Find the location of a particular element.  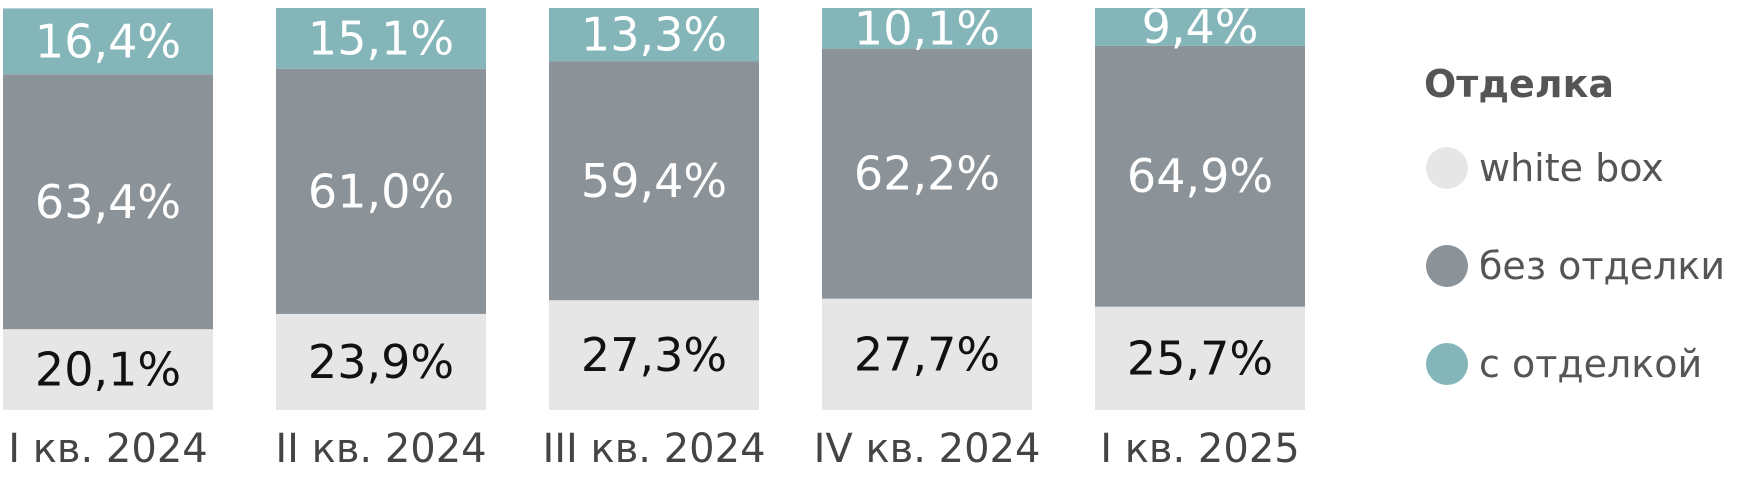

data-label-с-отделкой-5: 9,4% is located at coordinates (1200, 27).